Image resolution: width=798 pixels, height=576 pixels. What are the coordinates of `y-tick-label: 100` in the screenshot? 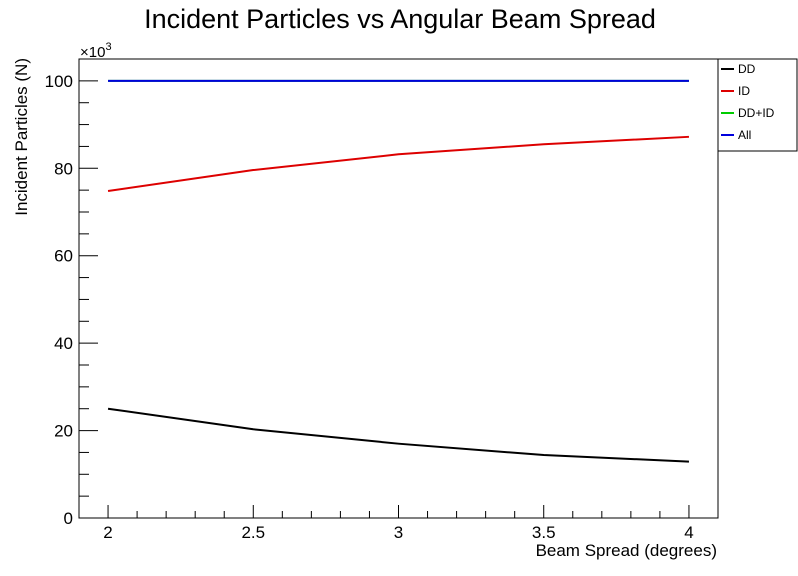 It's located at (59, 81).